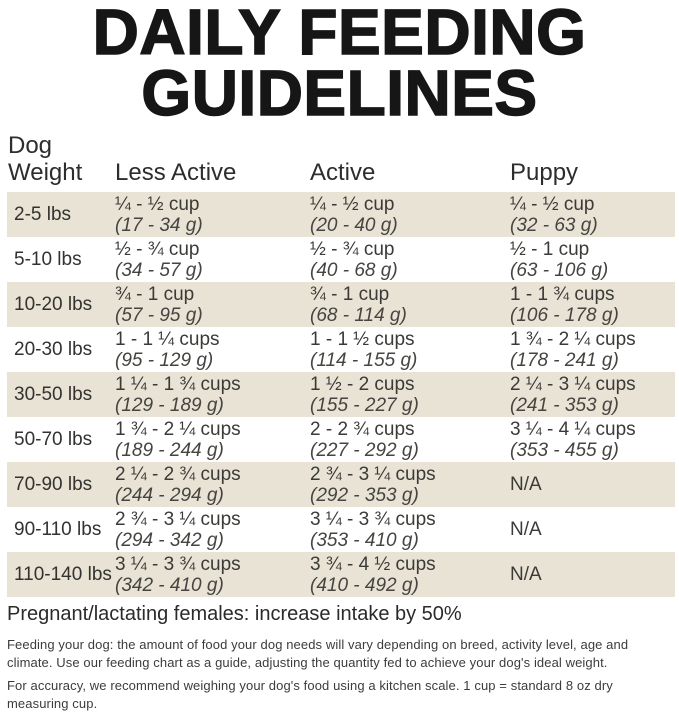  Describe the element at coordinates (169, 585) in the screenshot. I see `grams-amount: (342 - 410 g)` at that location.